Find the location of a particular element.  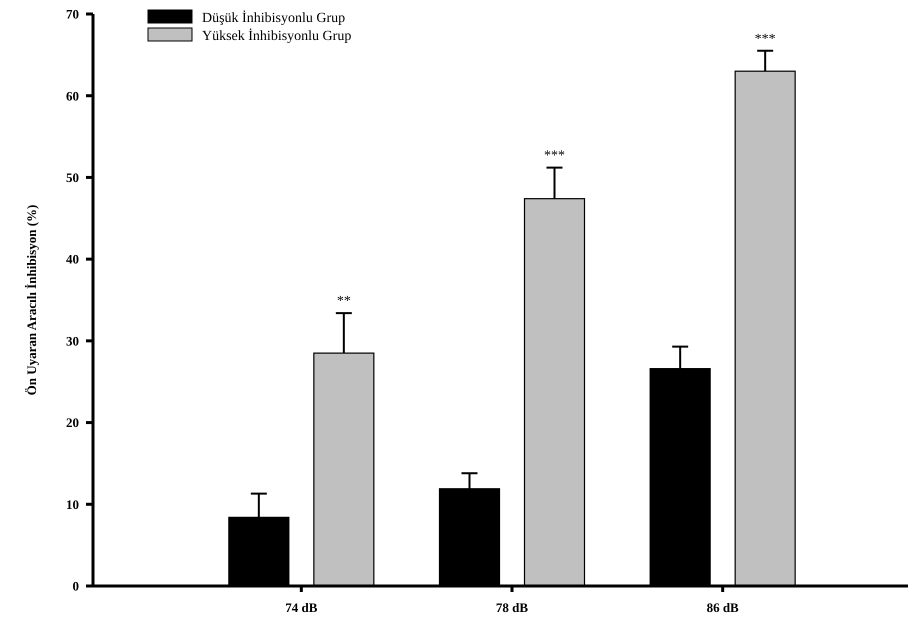

x-tick-label: 78 dB is located at coordinates (512, 607).